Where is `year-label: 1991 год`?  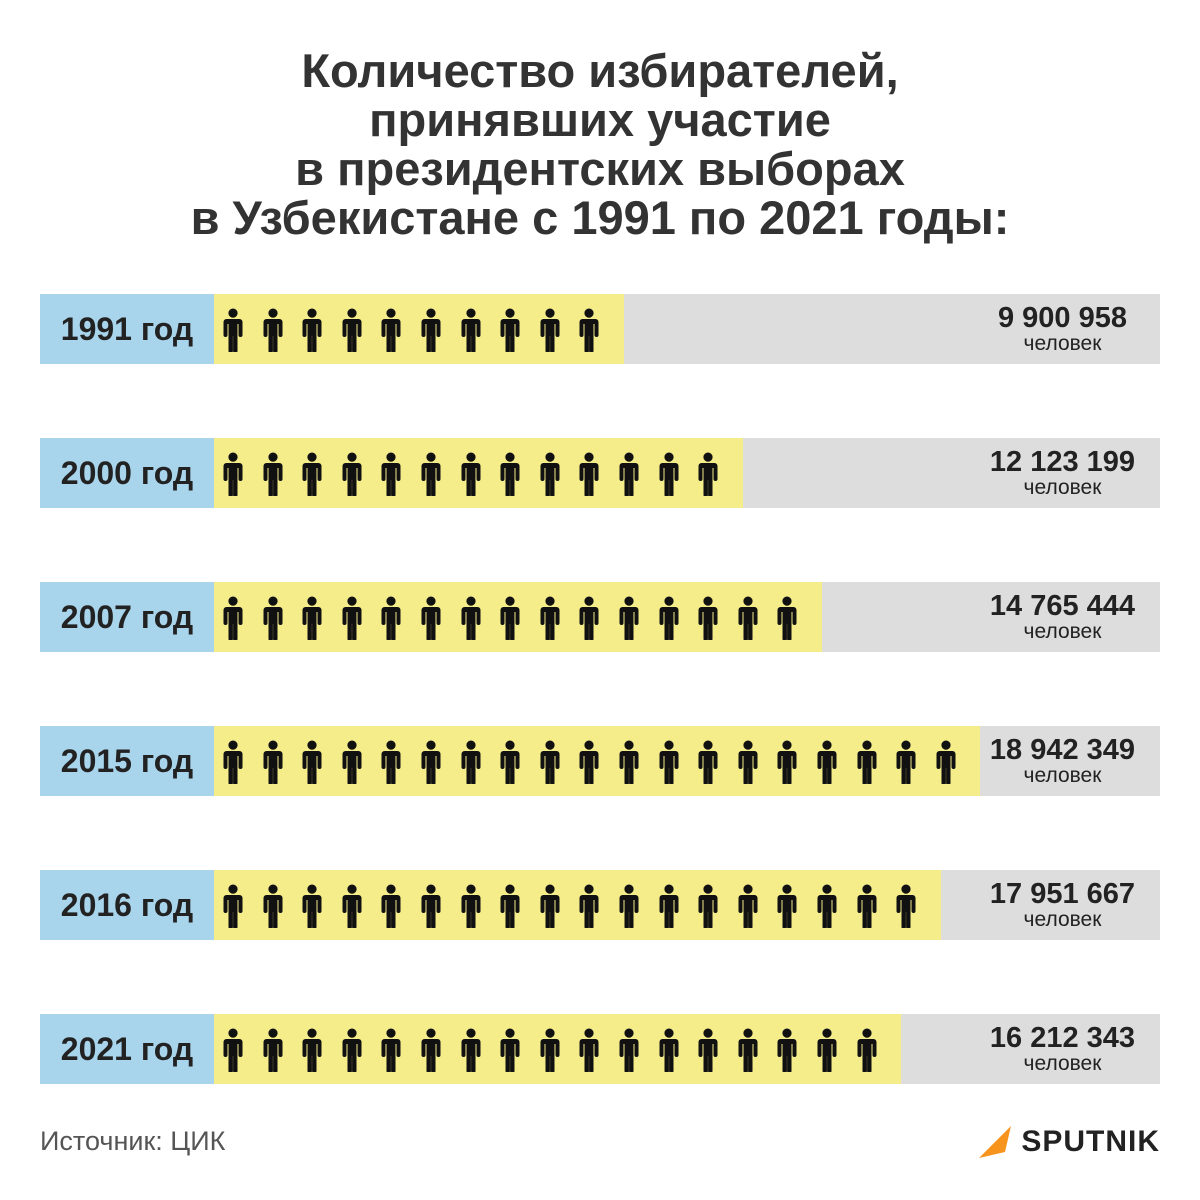
year-label: 1991 год is located at coordinates (127, 329).